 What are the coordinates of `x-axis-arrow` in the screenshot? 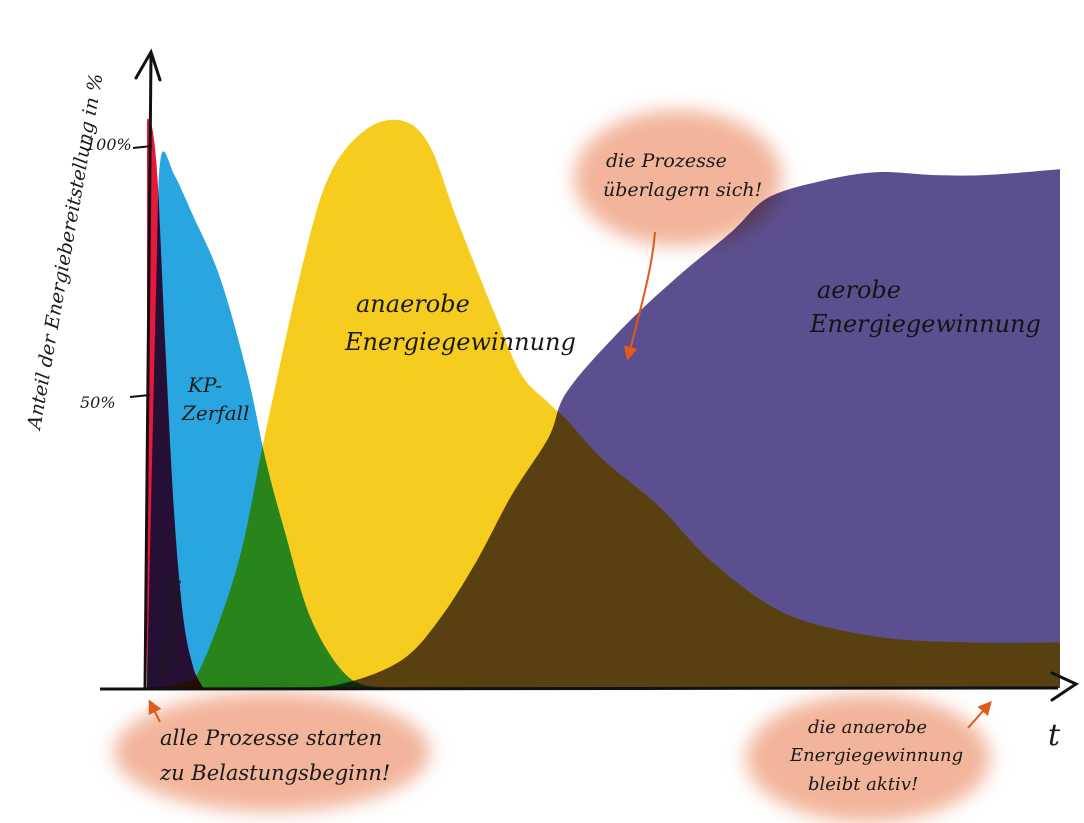 It's located at (1065, 686).